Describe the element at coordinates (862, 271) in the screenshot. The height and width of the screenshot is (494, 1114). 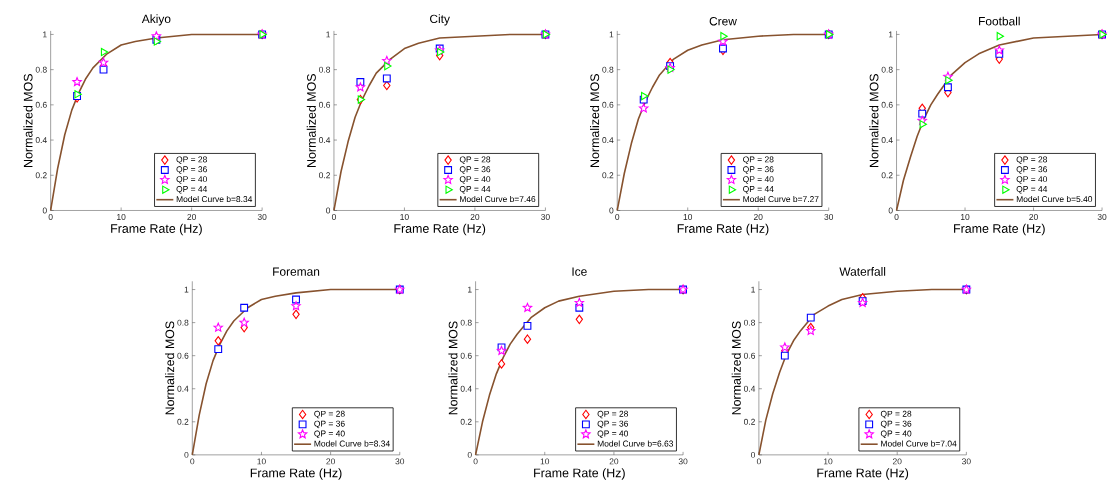
I see `chart-title: Waterfall` at that location.